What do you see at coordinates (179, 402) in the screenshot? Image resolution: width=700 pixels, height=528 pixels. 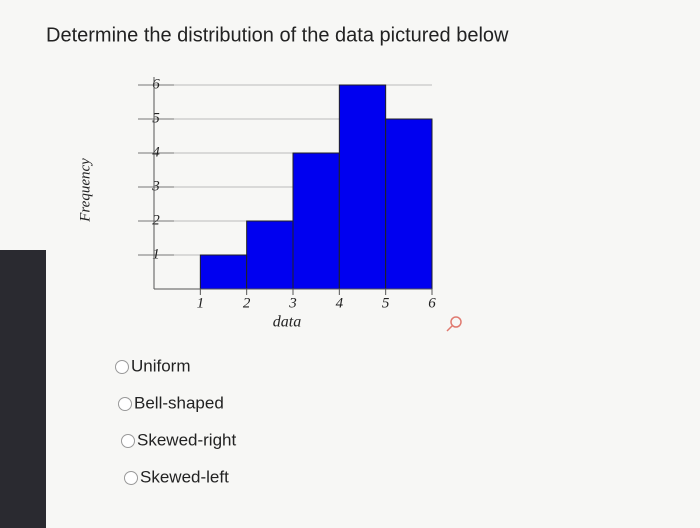 I see `option-label: Bell-shaped` at bounding box center [179, 402].